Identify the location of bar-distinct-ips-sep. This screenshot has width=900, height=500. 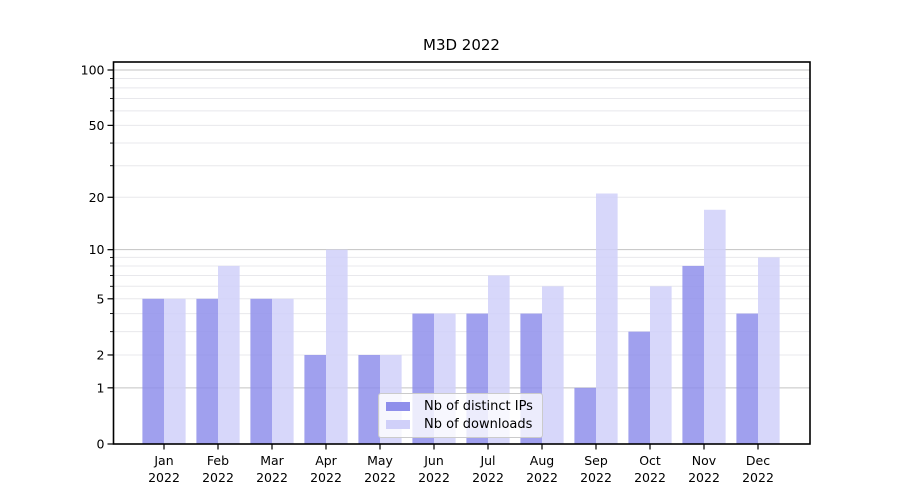
(585, 415).